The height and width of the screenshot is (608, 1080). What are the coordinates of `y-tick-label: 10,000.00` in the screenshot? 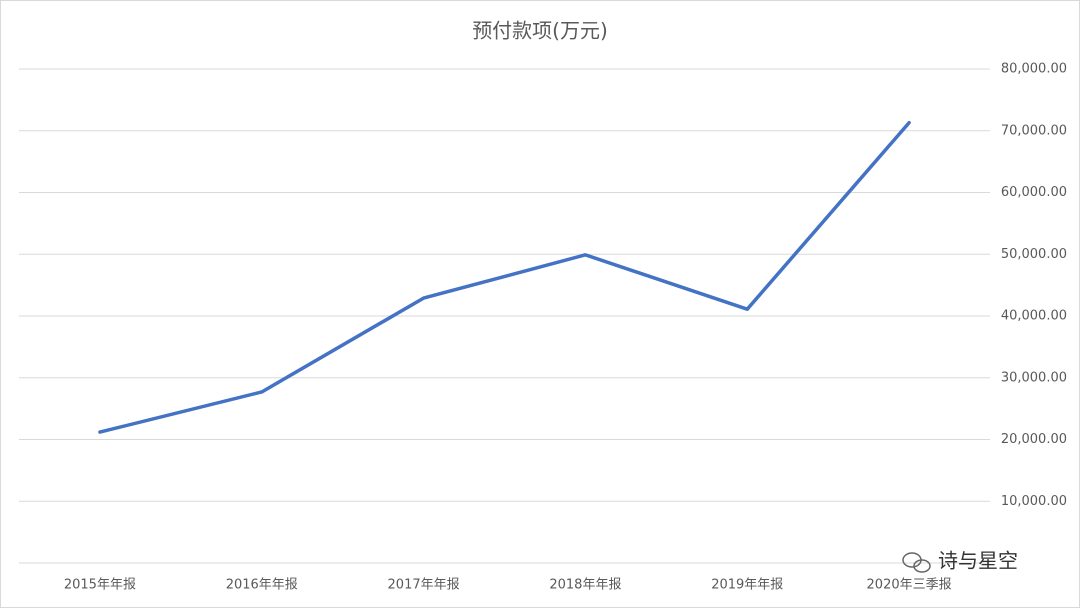 It's located at (1034, 501).